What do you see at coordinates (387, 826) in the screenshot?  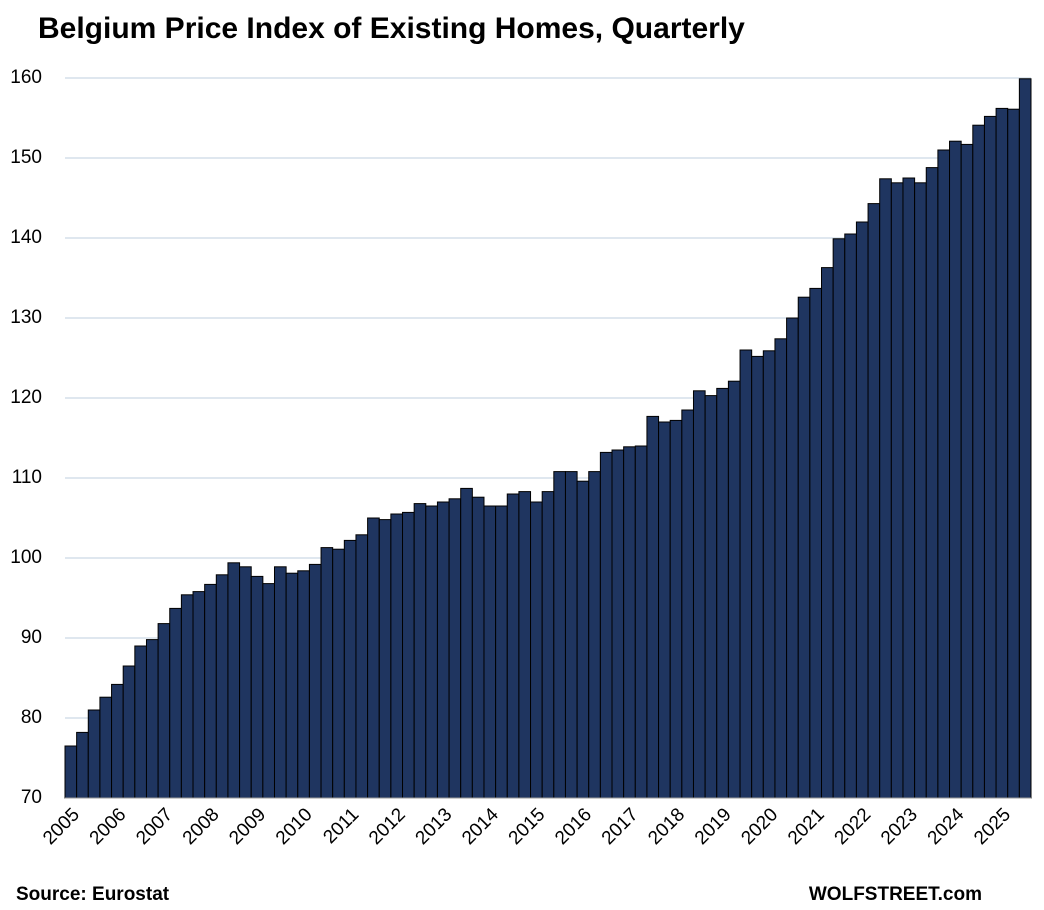 I see `x-tick-label: 2012` at bounding box center [387, 826].